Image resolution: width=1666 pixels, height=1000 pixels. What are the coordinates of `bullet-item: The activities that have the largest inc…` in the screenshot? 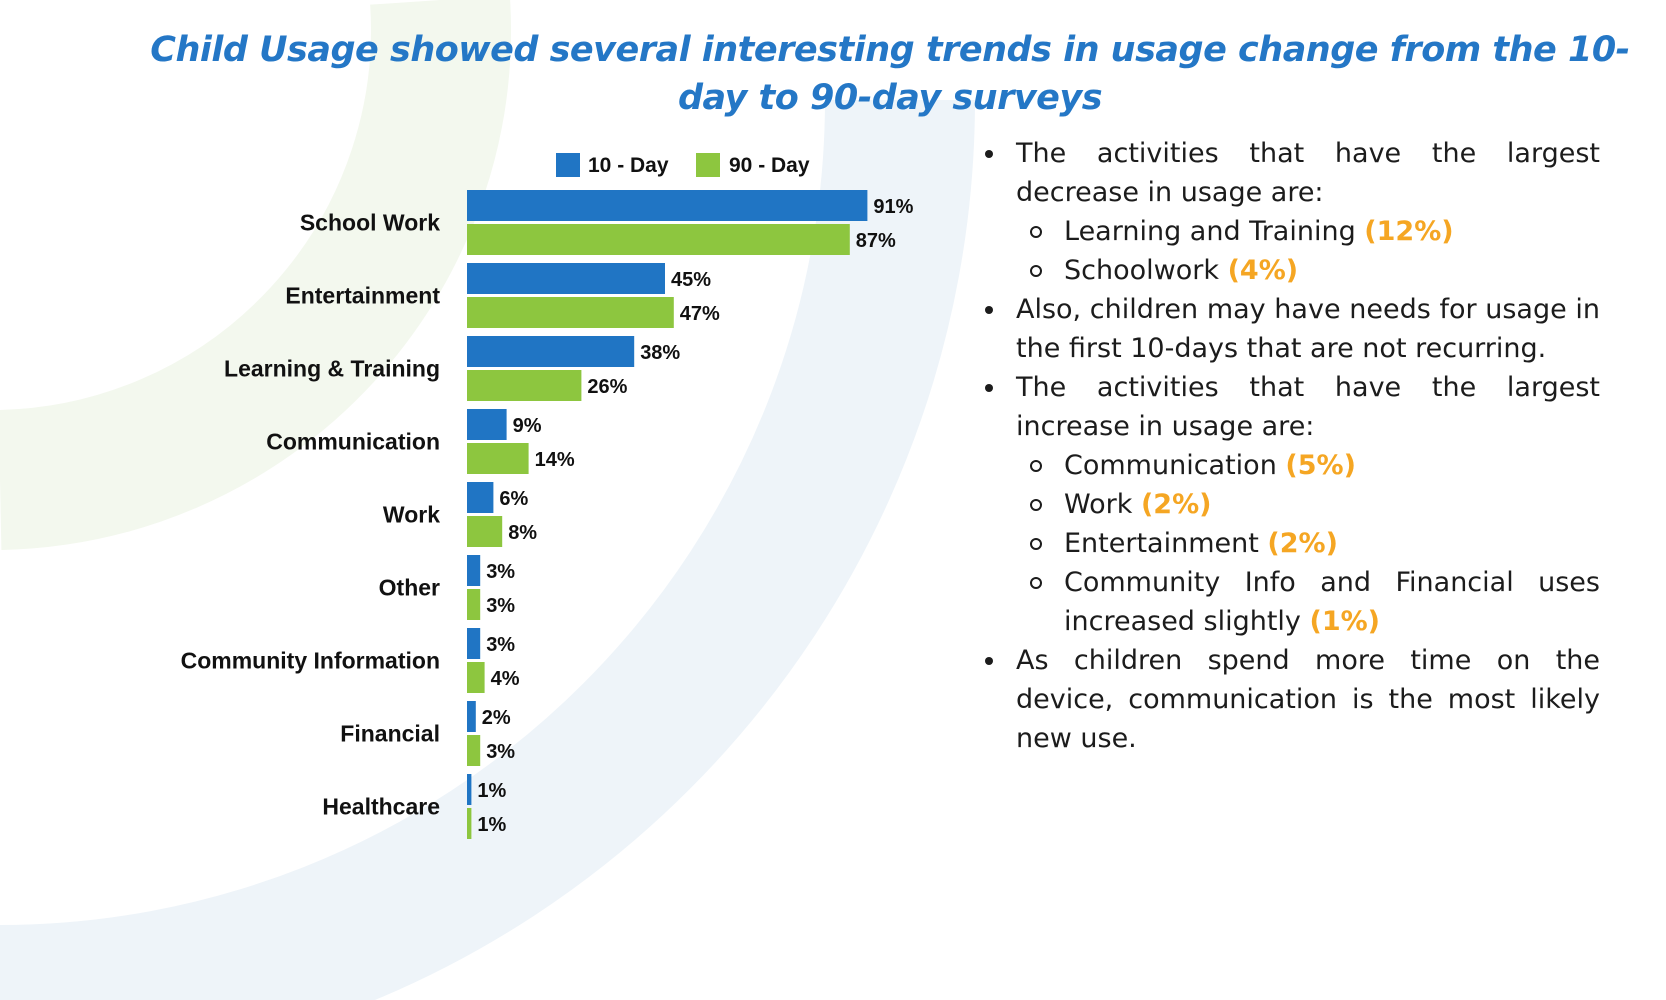 It's located at (1290, 407).